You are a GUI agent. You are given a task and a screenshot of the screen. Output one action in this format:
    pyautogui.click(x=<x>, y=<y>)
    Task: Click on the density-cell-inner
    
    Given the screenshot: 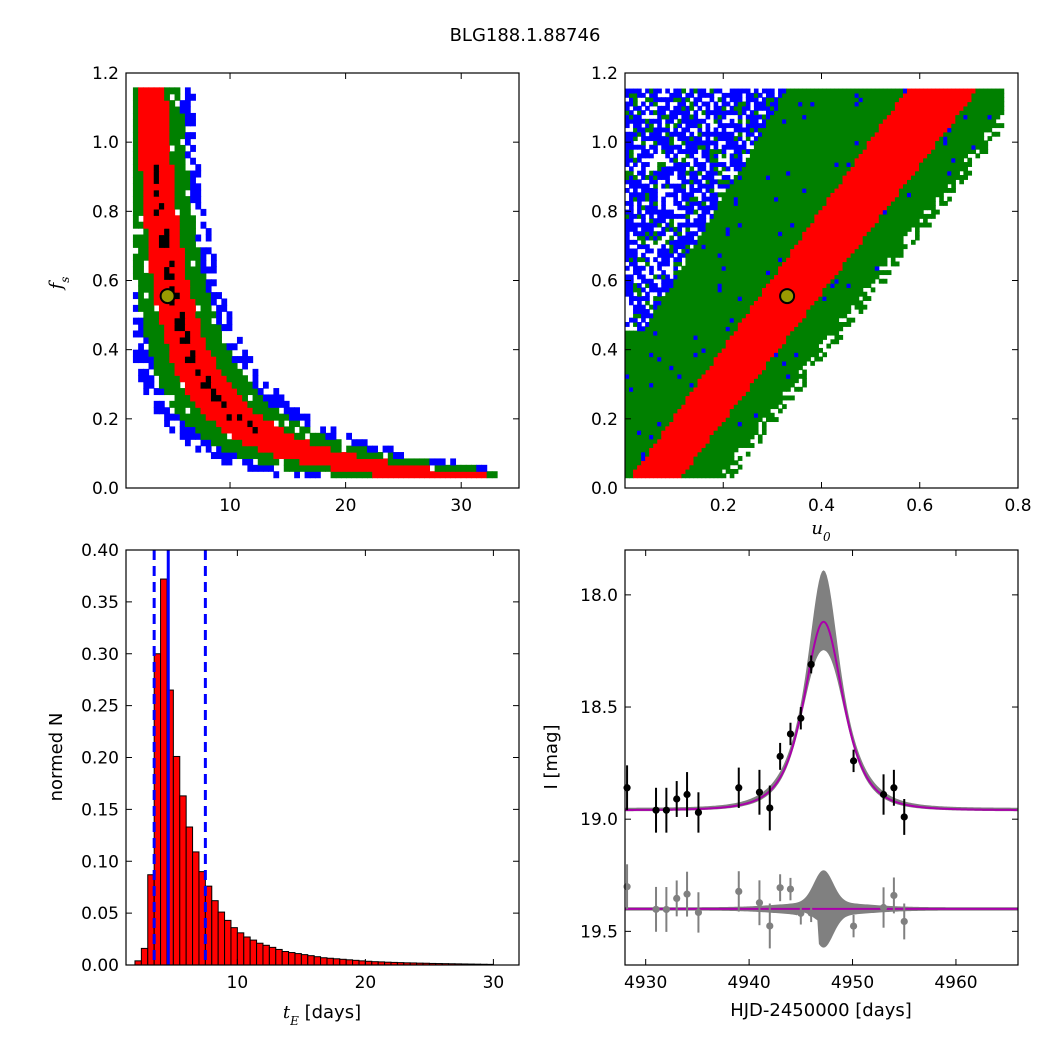 What is the action you would take?
    pyautogui.click(x=182, y=340)
    